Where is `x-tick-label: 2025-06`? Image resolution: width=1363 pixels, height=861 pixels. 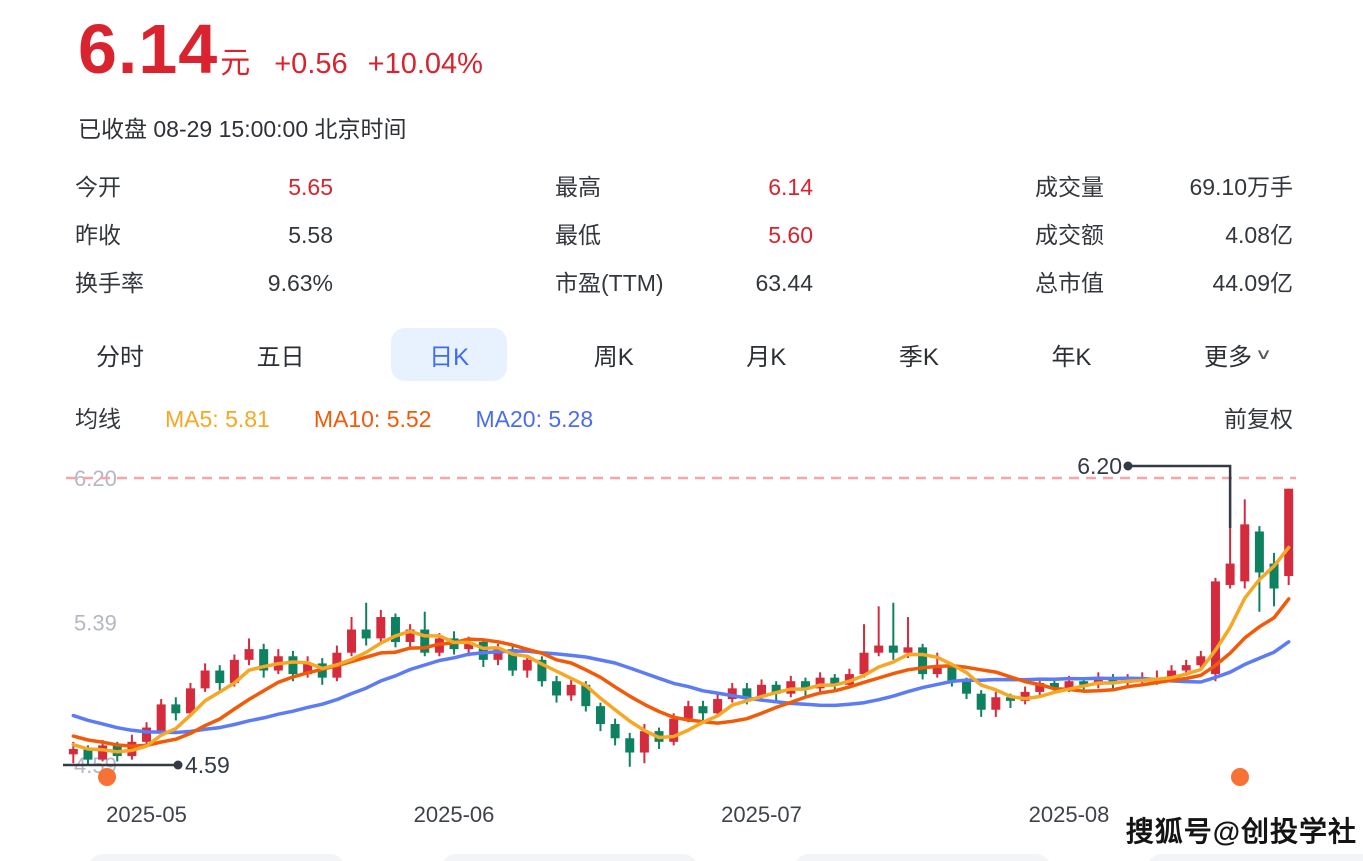
x-tick-label: 2025-06 is located at coordinates (454, 814).